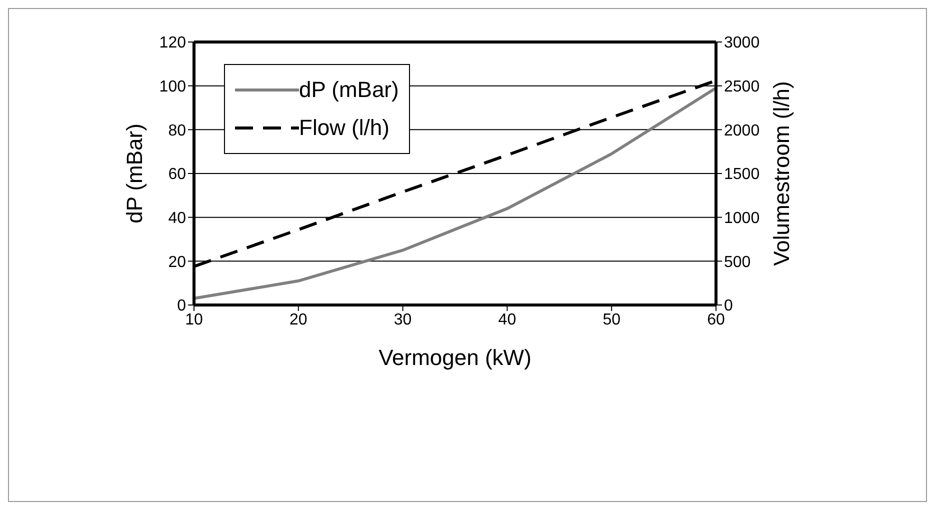 The width and height of the screenshot is (935, 510). What do you see at coordinates (781, 173) in the screenshot?
I see `y2-axis-title: Volumestroom (l/h)` at bounding box center [781, 173].